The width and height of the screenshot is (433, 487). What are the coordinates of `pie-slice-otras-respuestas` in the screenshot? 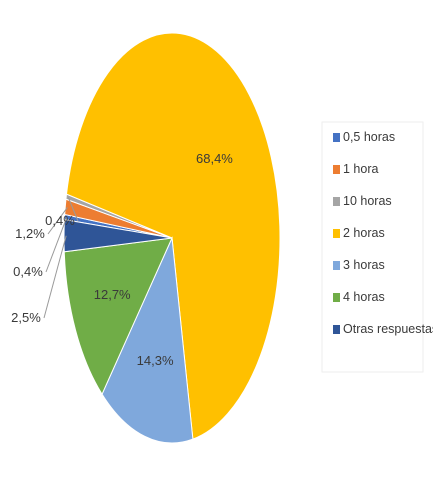 It's located at (118, 235).